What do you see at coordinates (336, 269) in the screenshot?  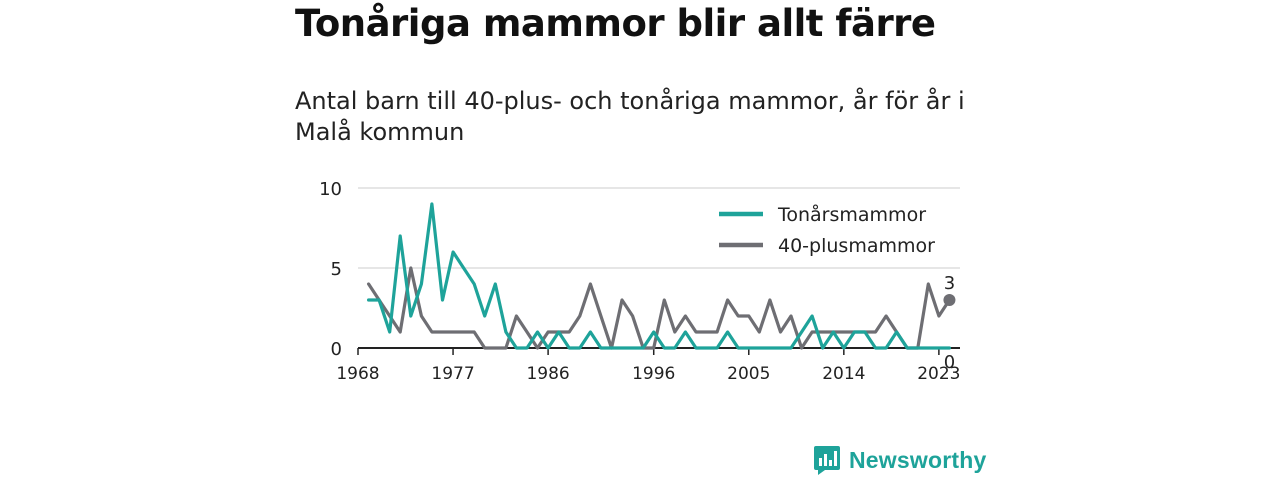 I see `y-tick-label: 5` at bounding box center [336, 269].